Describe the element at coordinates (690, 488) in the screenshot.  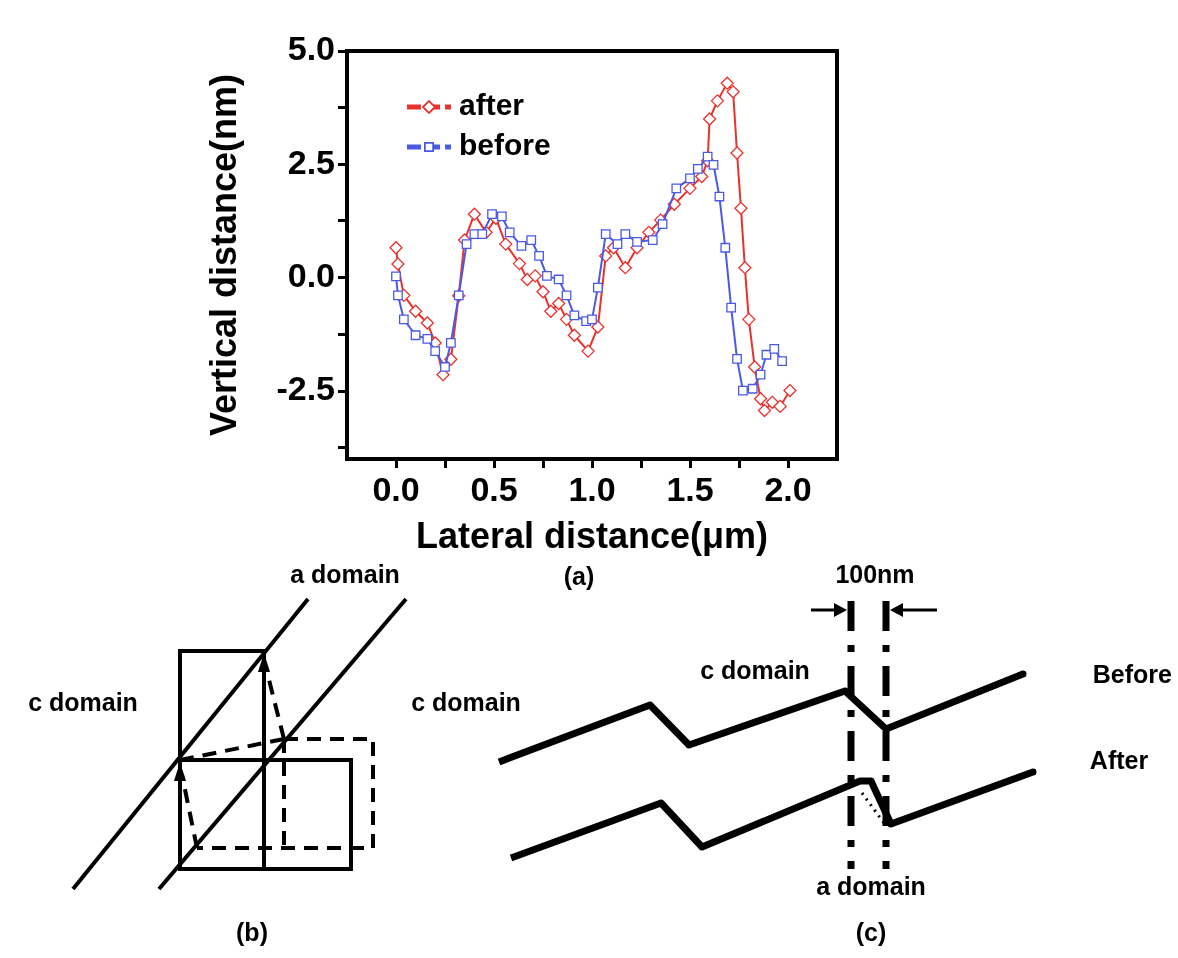
I see `x-tick-label: 1.5` at that location.